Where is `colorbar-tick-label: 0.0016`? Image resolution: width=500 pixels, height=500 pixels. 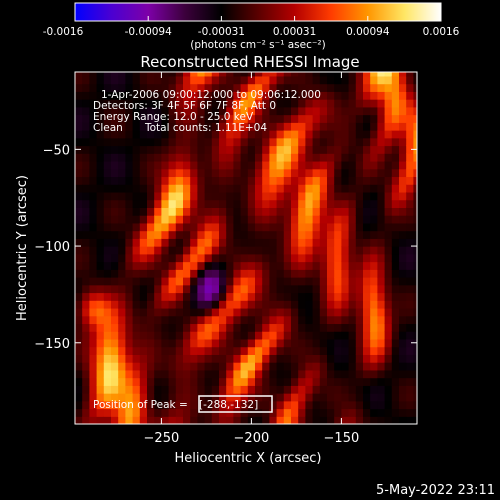 colorbar-tick-label: 0.0016 is located at coordinates (441, 32).